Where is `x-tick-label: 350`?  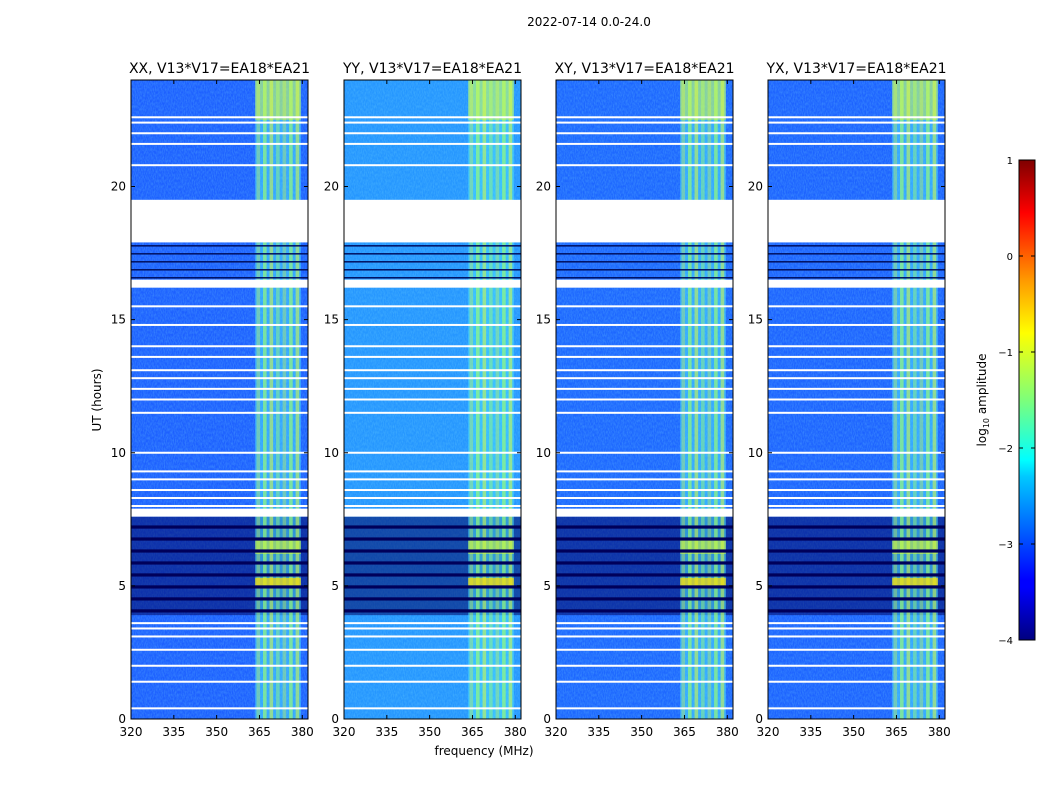 x-tick-label: 350 is located at coordinates (216, 732).